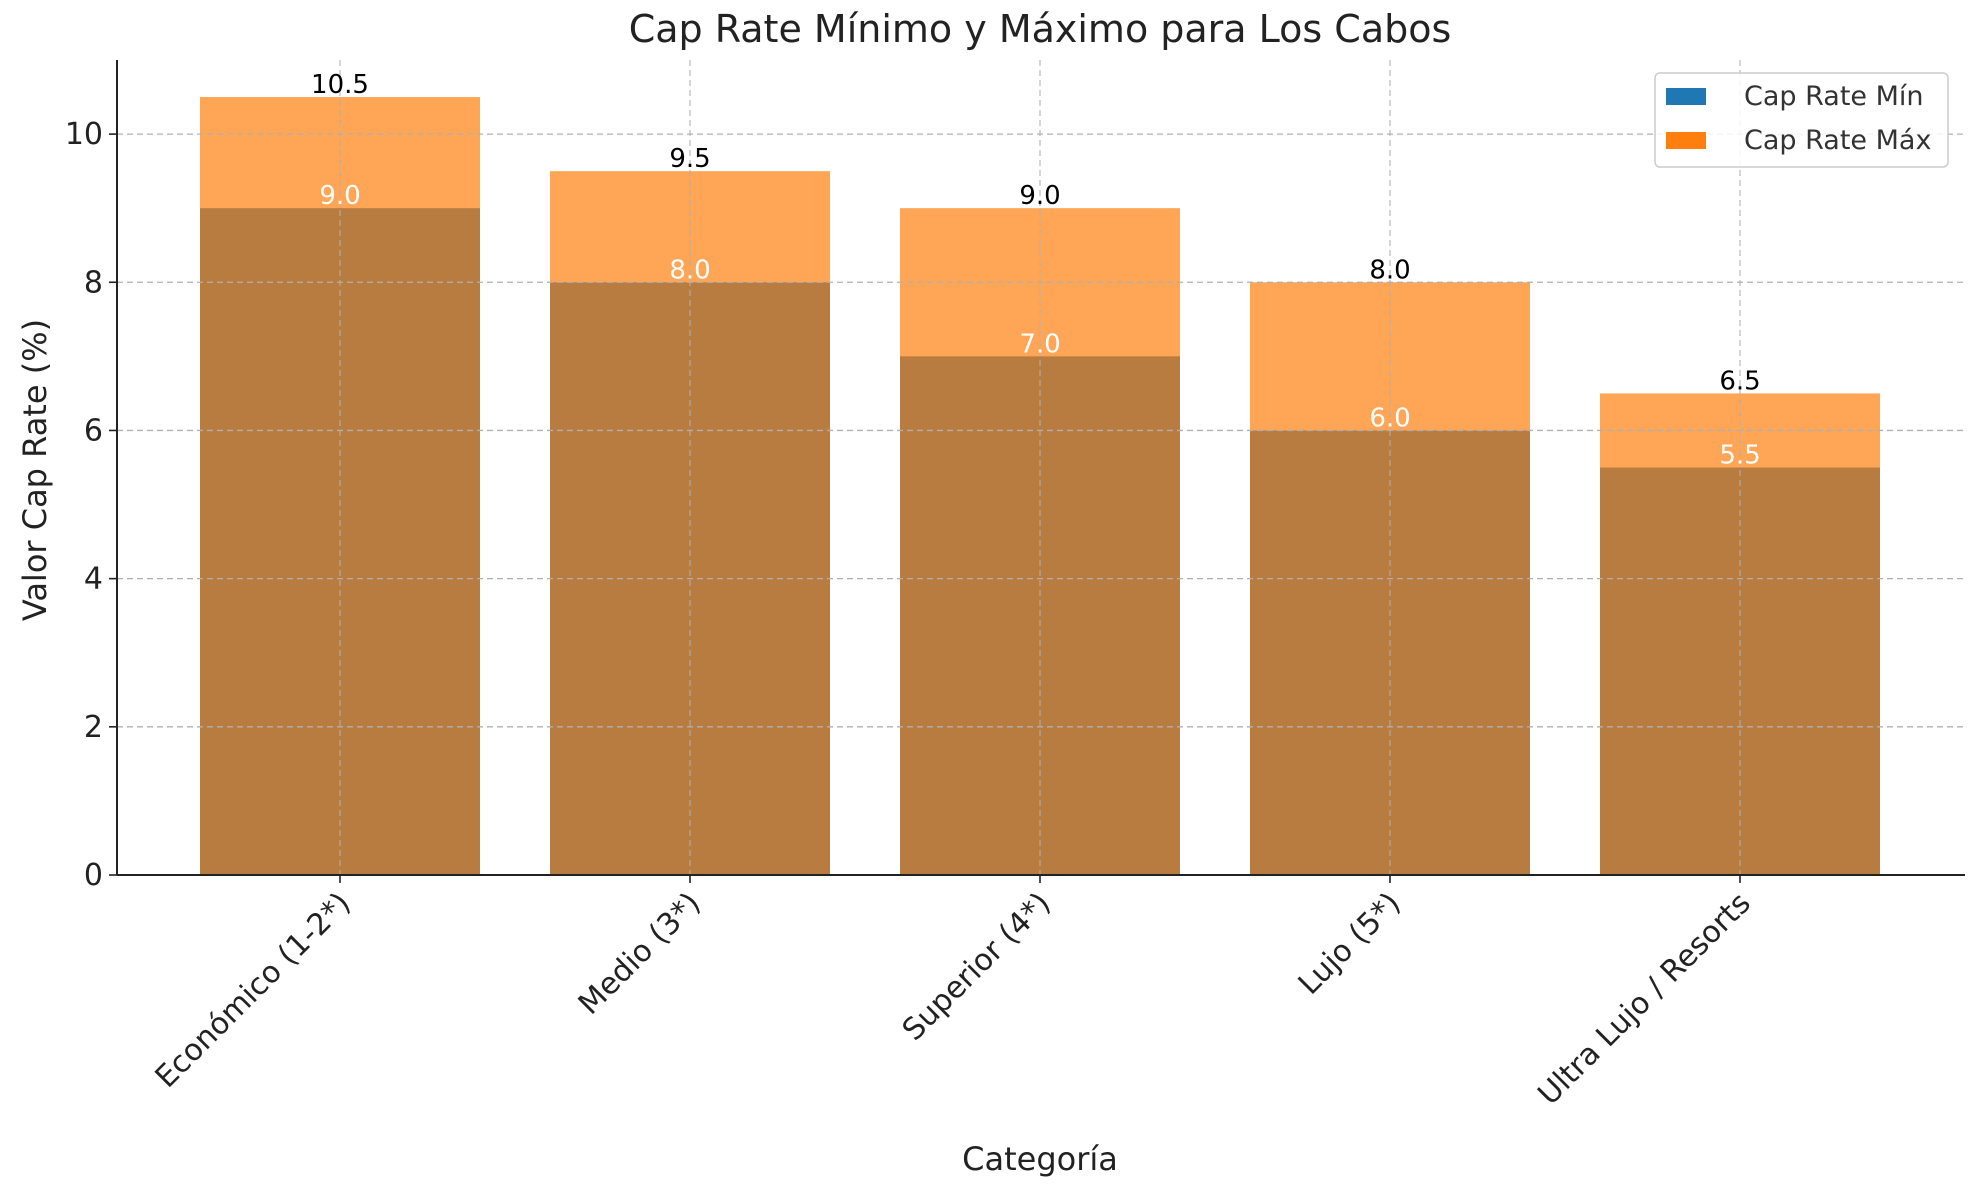 This screenshot has width=1979, height=1199. What do you see at coordinates (1350, 944) in the screenshot?
I see `x-tick-label: Lujo (5*)` at bounding box center [1350, 944].